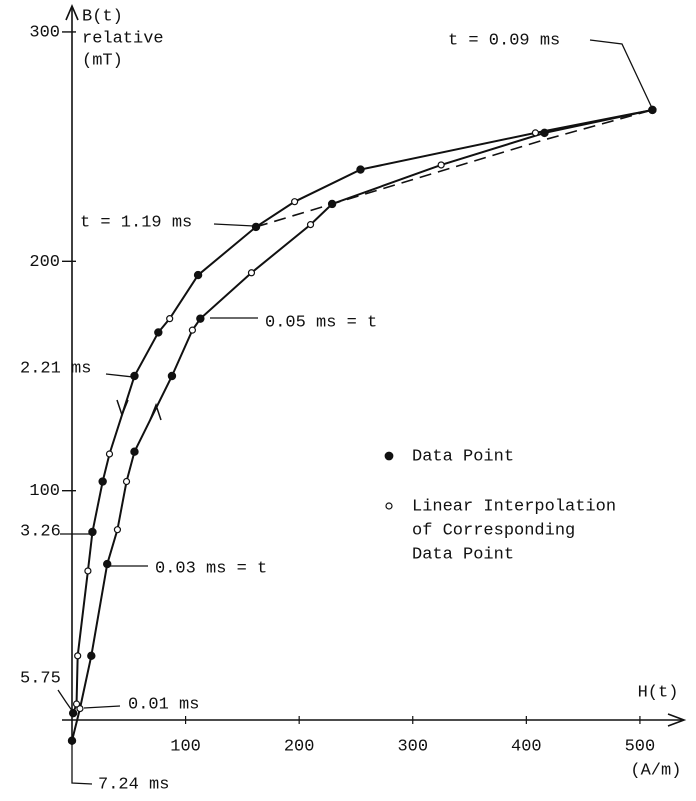 This screenshot has height=801, width=696. What do you see at coordinates (102, 16) in the screenshot?
I see `y-axis-label: B(t)` at bounding box center [102, 16].